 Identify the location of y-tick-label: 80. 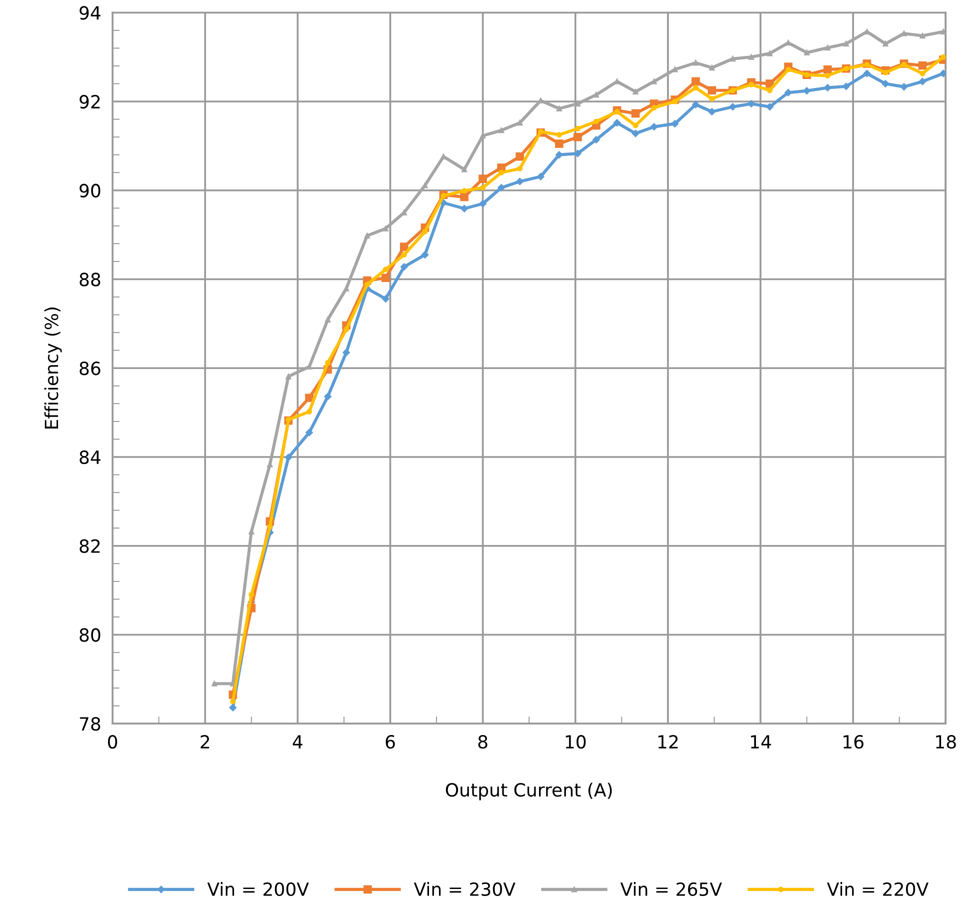
(90, 635).